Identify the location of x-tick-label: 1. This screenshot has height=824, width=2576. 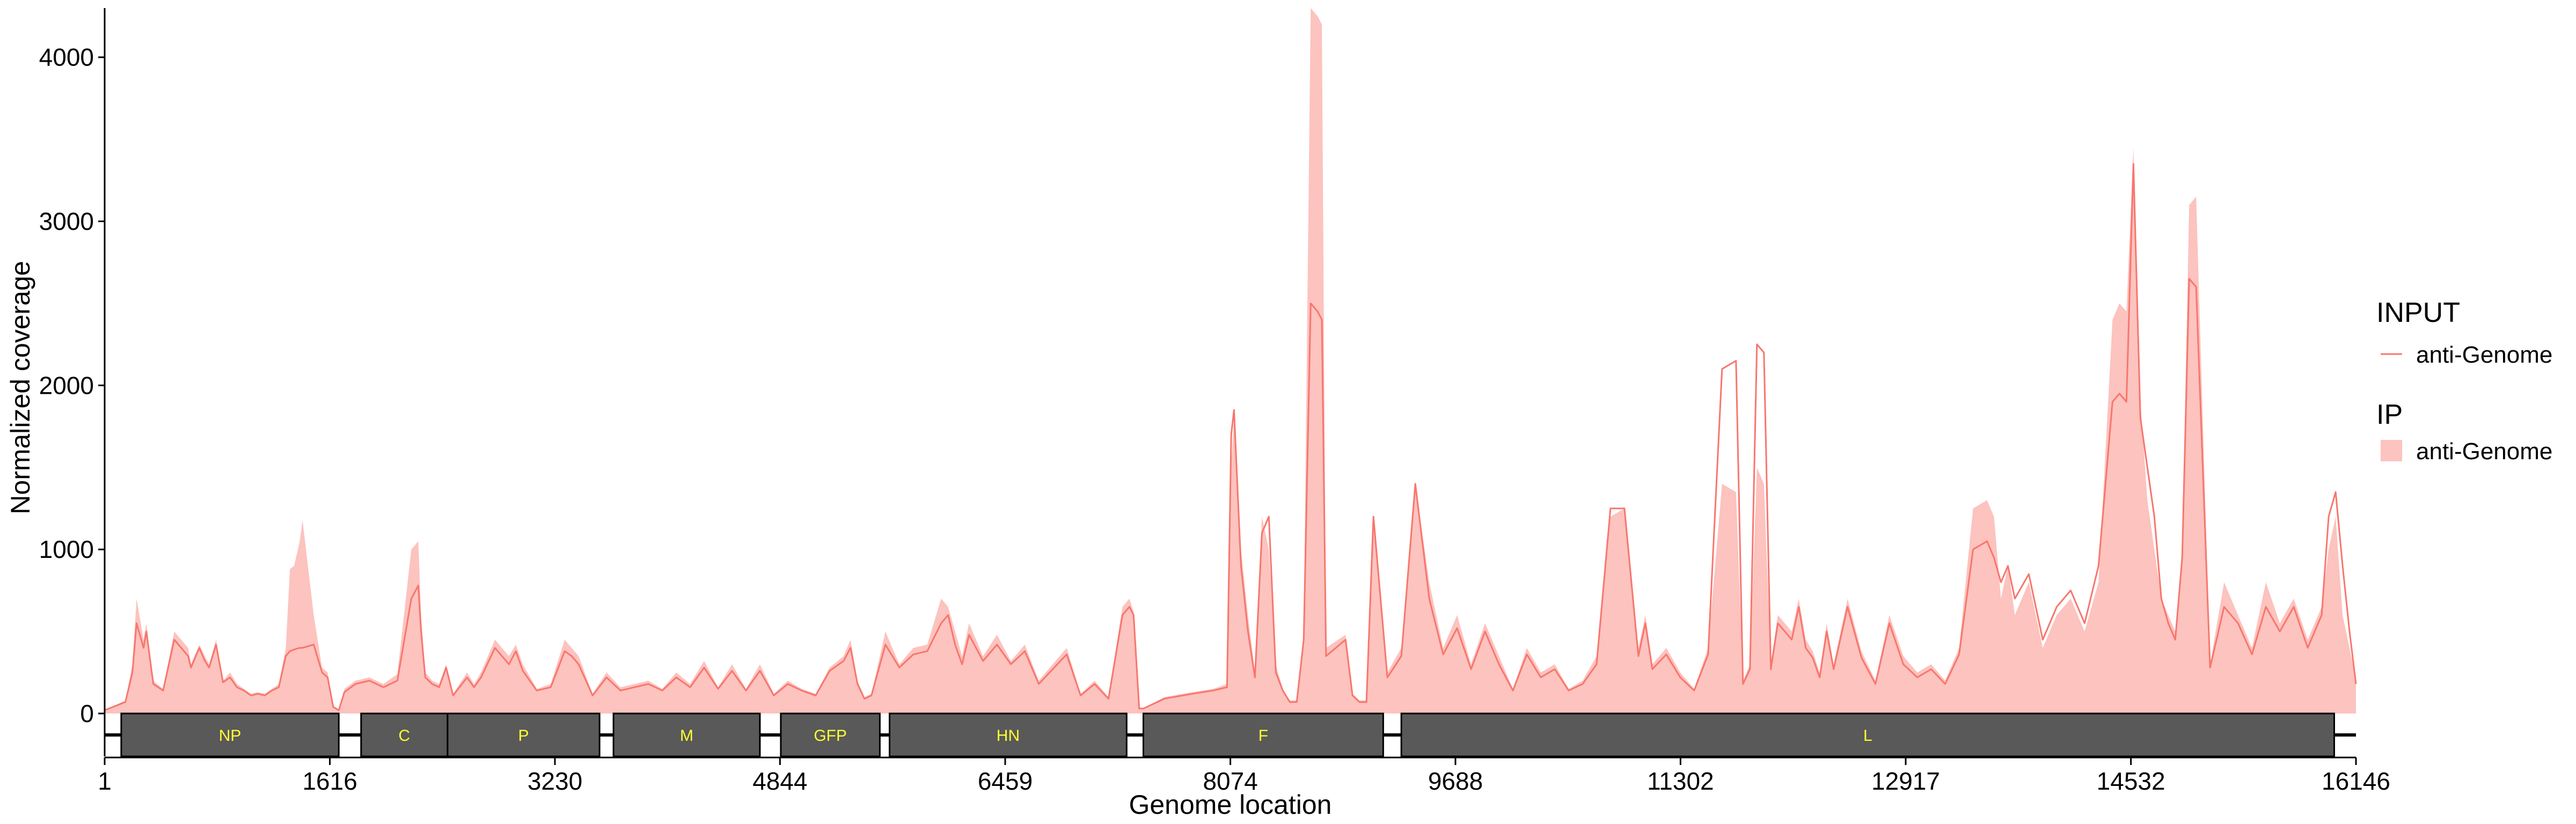
(105, 781).